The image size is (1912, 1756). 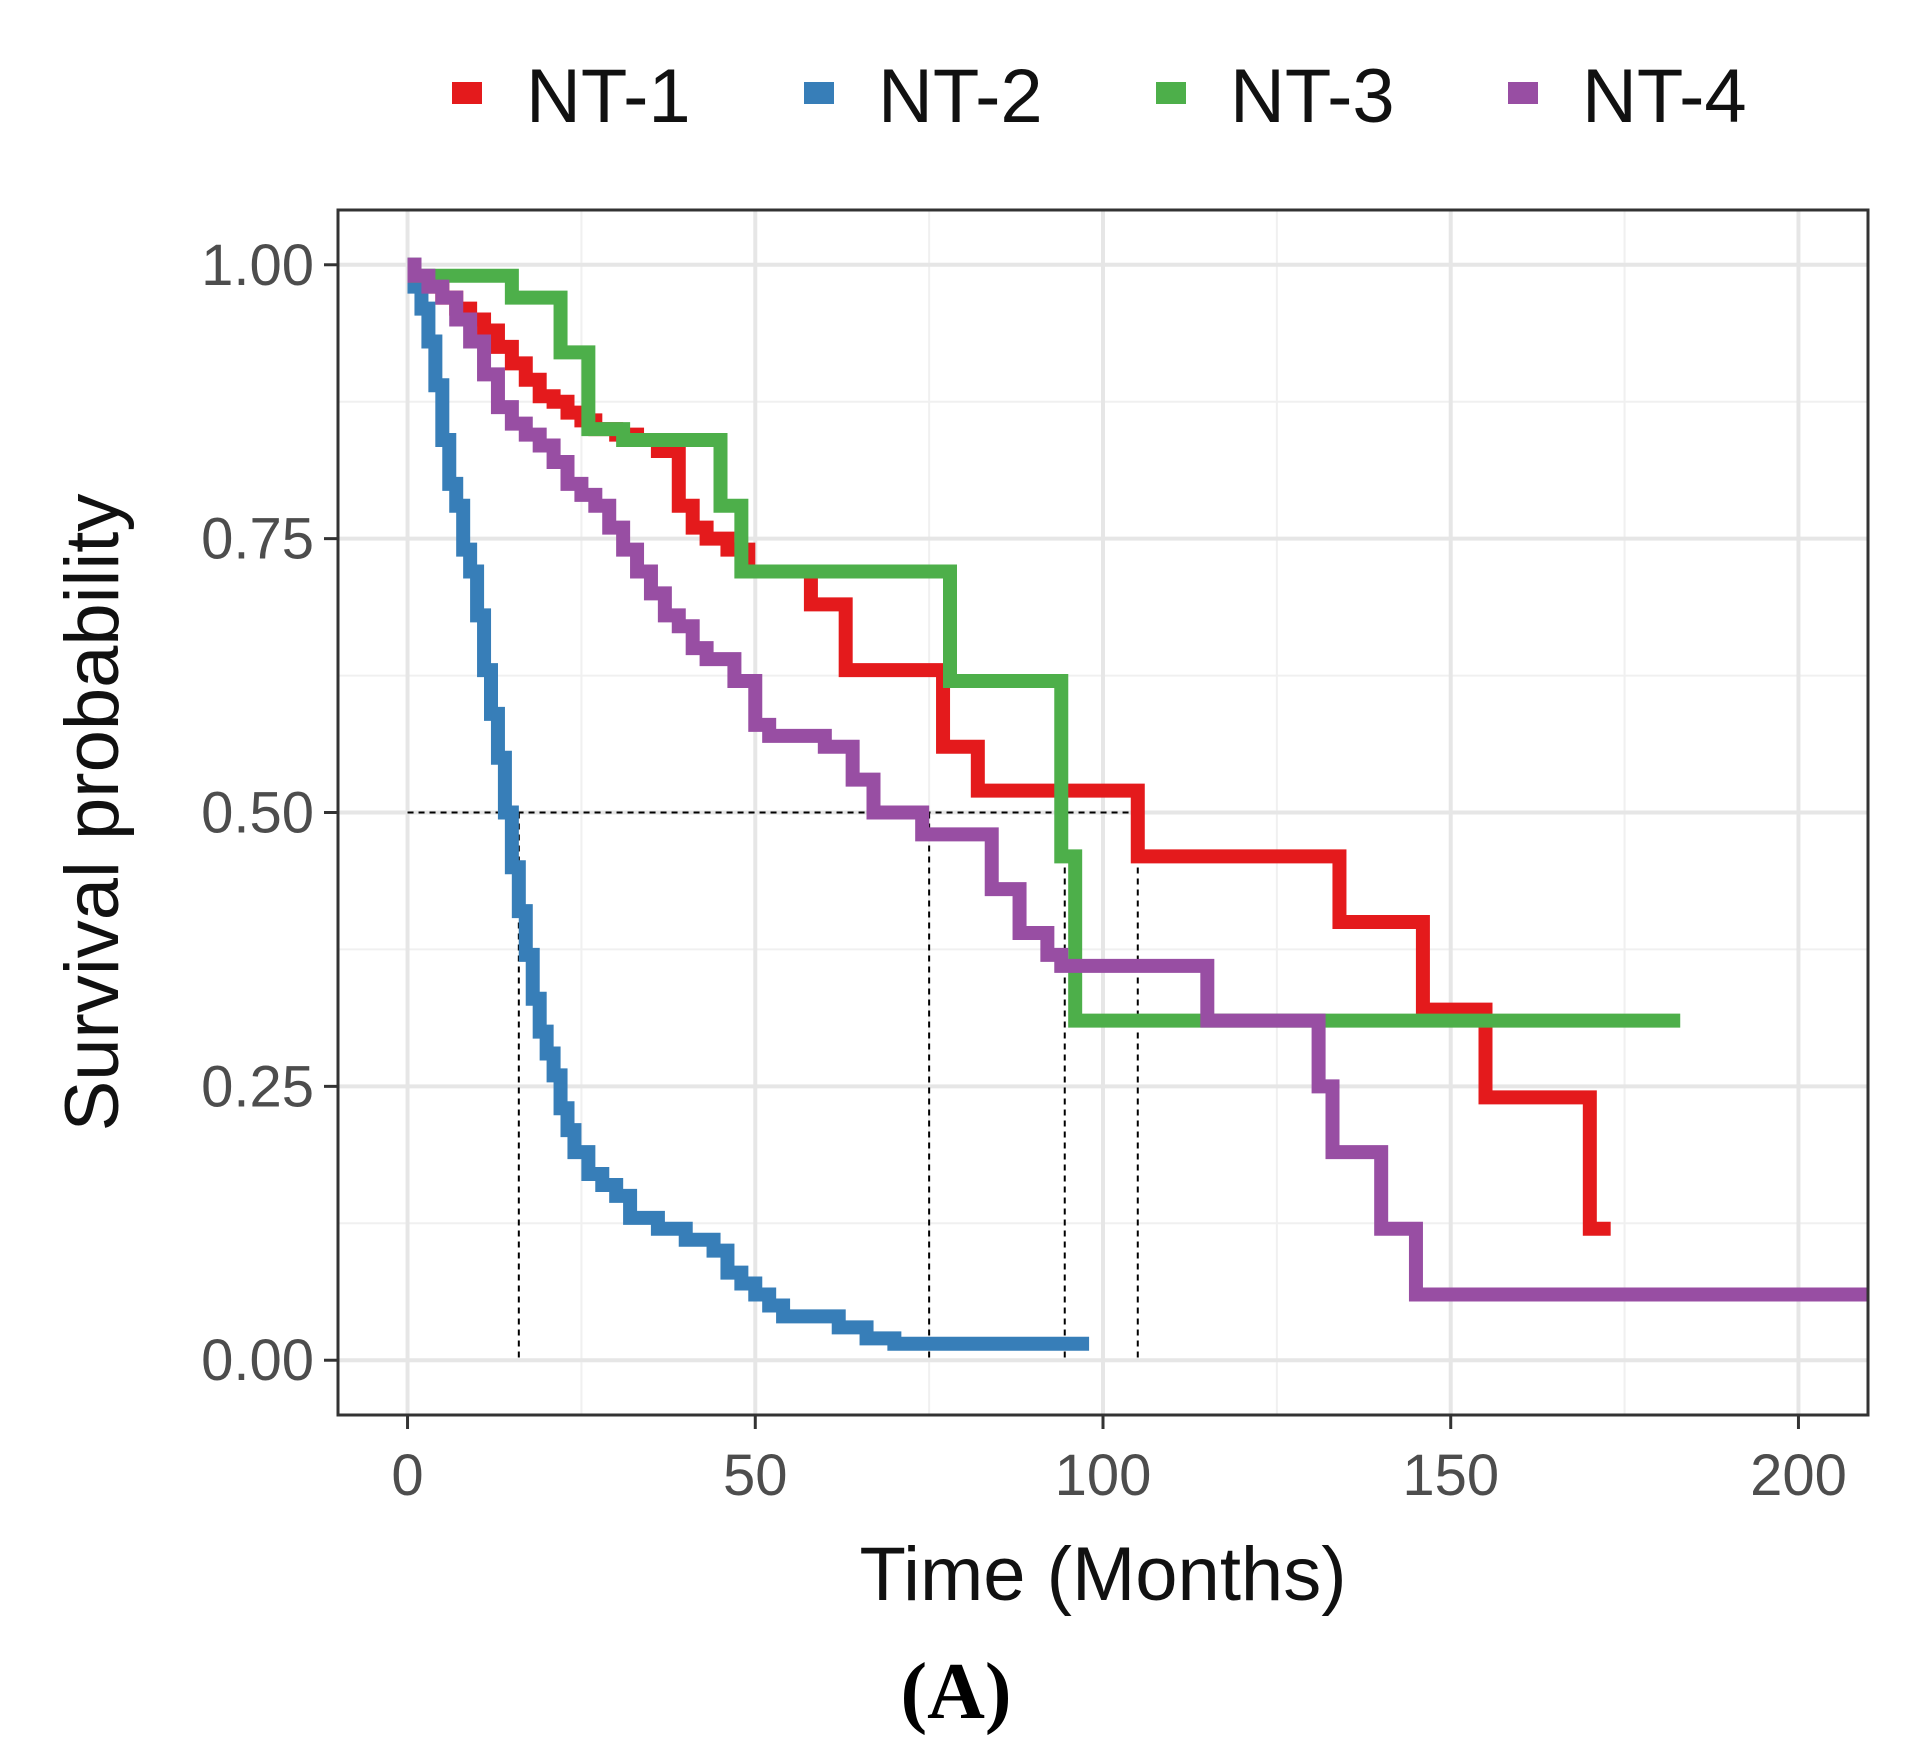 What do you see at coordinates (1798, 1475) in the screenshot?
I see `x-tick-label: 200` at bounding box center [1798, 1475].